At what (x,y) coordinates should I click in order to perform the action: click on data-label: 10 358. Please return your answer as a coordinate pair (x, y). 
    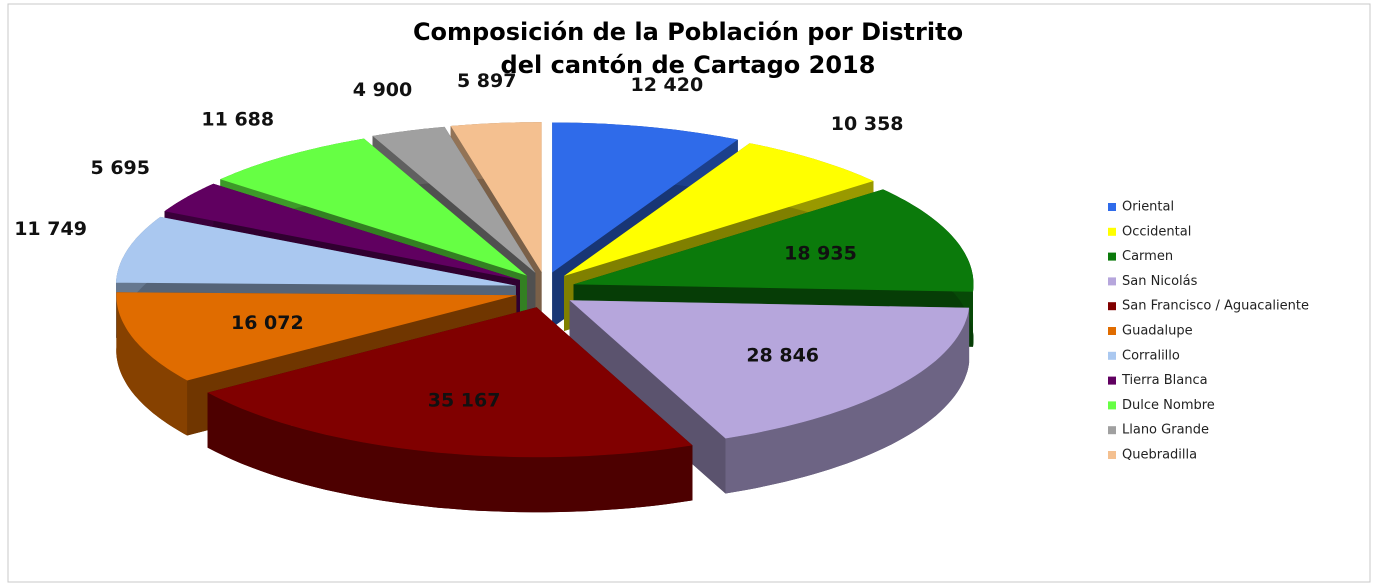
    Looking at the image, I should click on (867, 124).